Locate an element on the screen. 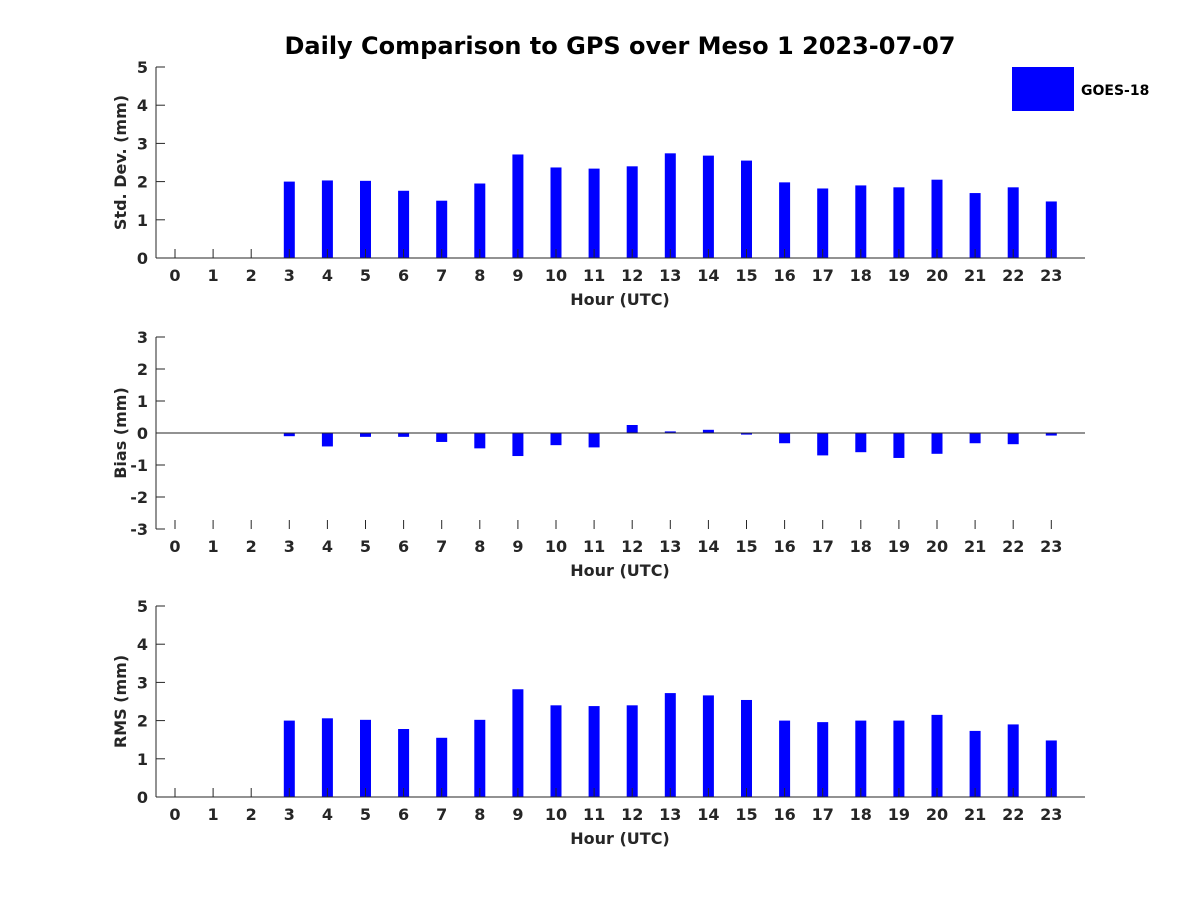 This screenshot has width=1200, height=900. x-tick-label: 15 is located at coordinates (746, 275).